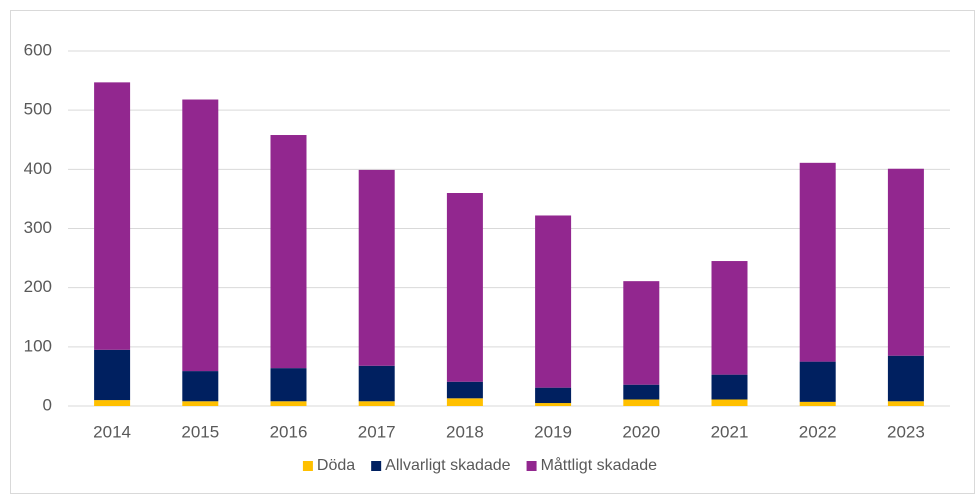 The width and height of the screenshot is (980, 494). I want to click on x-tick-label: 2017, so click(377, 431).